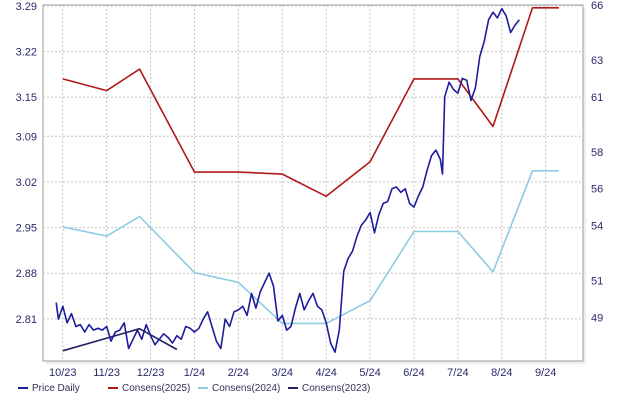 The height and width of the screenshot is (403, 620). I want to click on x-tick-label: 12/23, so click(151, 373).